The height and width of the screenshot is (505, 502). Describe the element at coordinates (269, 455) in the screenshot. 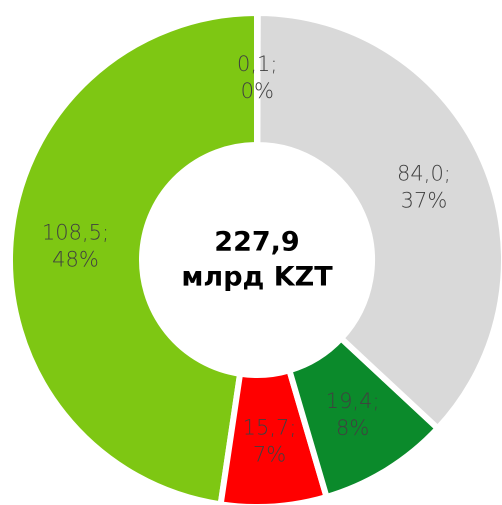

I see `share-label: 7%` at that location.